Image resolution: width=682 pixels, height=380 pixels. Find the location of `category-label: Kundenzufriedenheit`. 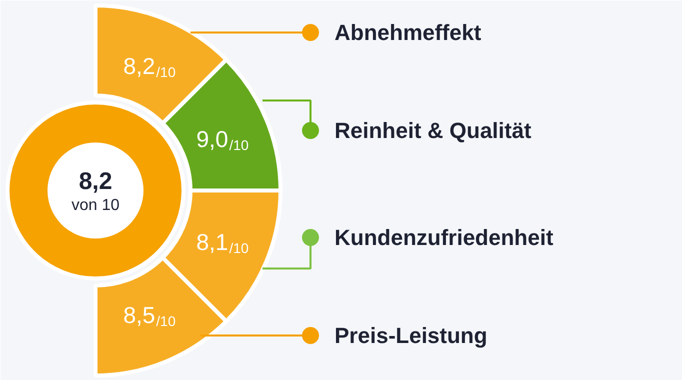

category-label: Kundenzufriedenheit is located at coordinates (444, 237).